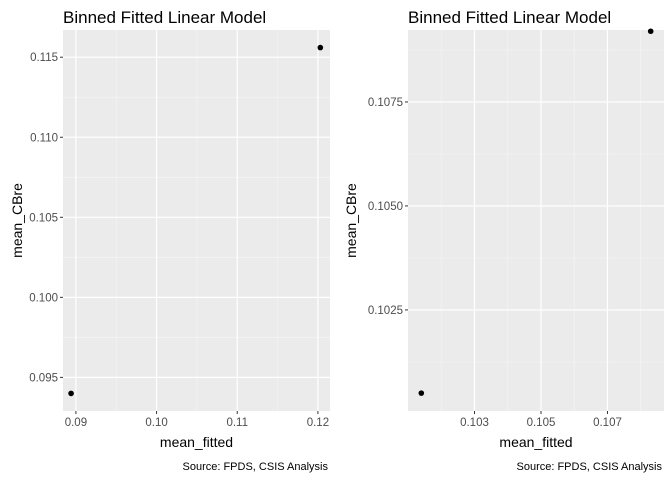 The image size is (672, 480). I want to click on x-tick-label: 0.12, so click(318, 423).